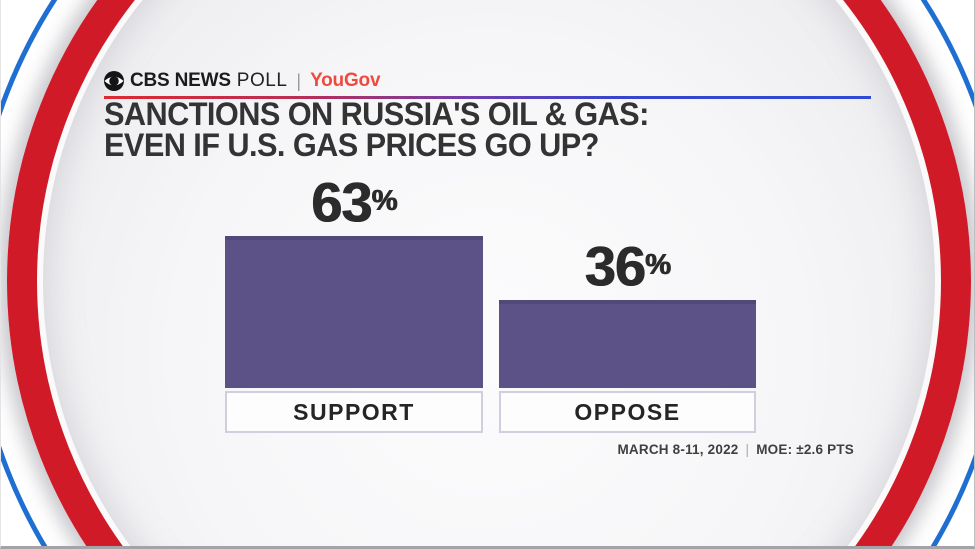  What do you see at coordinates (376, 114) in the screenshot?
I see `poll-title-line1: SANCTIONS ON RUSSIA'S OIL & GAS:` at bounding box center [376, 114].